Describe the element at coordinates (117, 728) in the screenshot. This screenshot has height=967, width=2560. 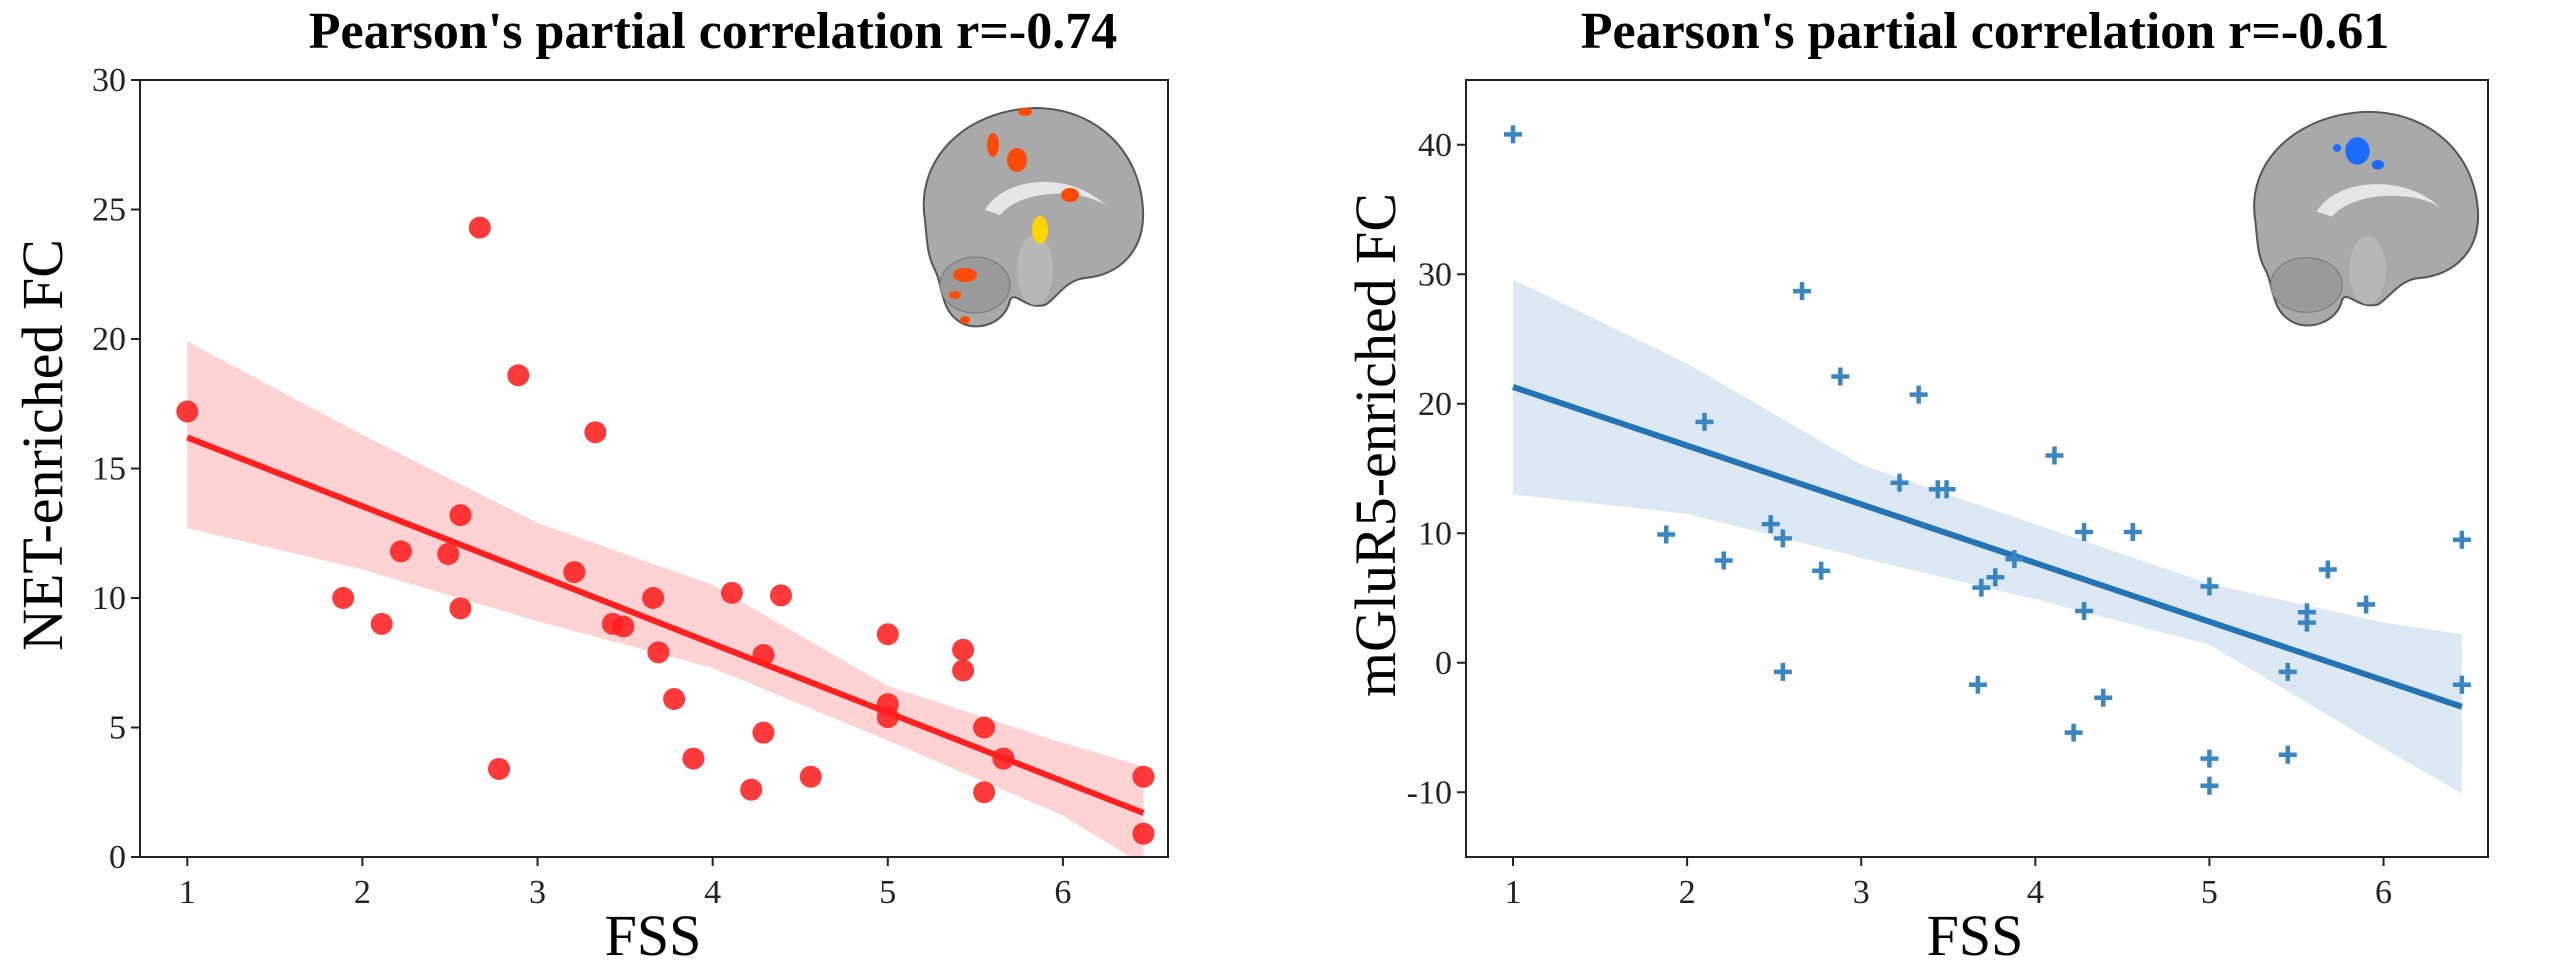
I see `y-tick-label: 5` at that location.